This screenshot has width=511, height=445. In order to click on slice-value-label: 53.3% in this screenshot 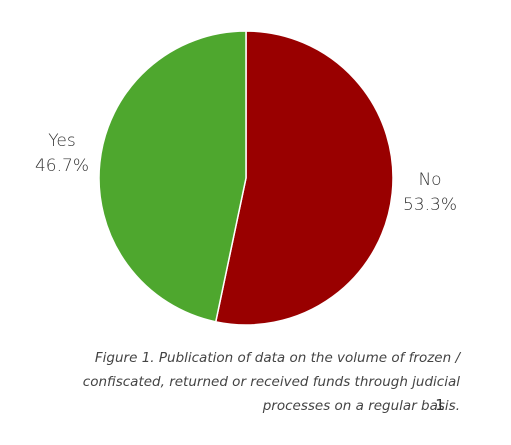, I will do `click(430, 205)`.